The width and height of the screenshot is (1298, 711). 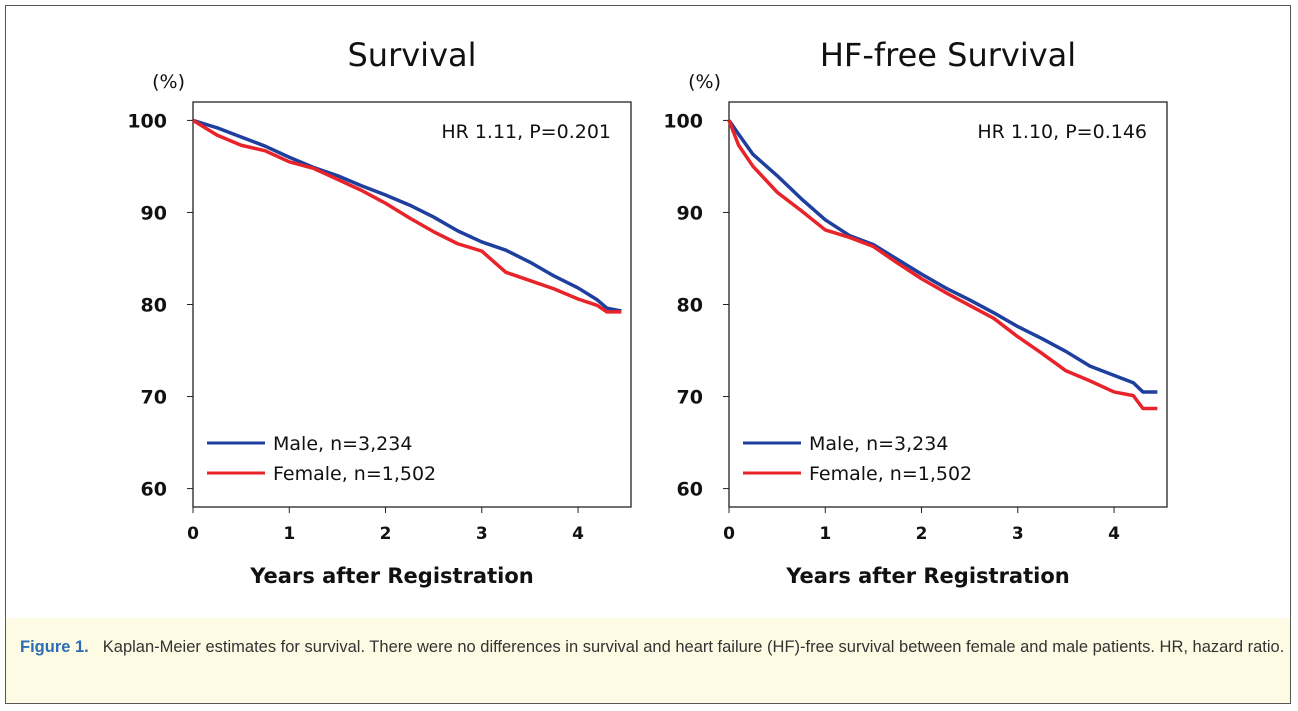 I want to click on annotation: HR 1.10, P=0.146, so click(x=1062, y=132).